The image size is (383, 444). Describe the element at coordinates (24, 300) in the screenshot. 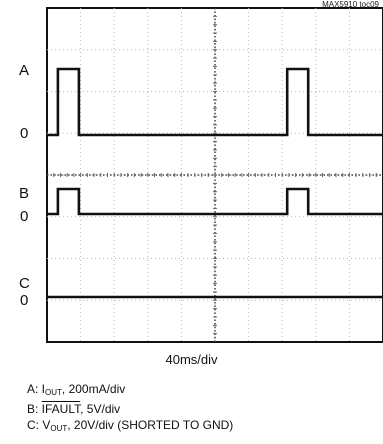

I see `trace-c-zero-label: 0` at that location.